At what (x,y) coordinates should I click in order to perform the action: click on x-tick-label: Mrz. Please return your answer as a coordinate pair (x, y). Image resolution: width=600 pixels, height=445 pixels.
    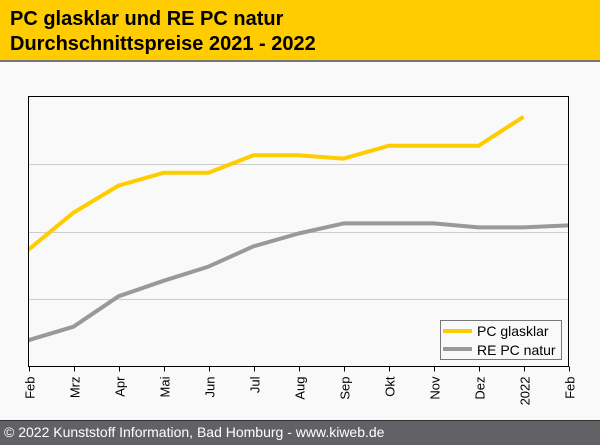
    Looking at the image, I should click on (75, 388).